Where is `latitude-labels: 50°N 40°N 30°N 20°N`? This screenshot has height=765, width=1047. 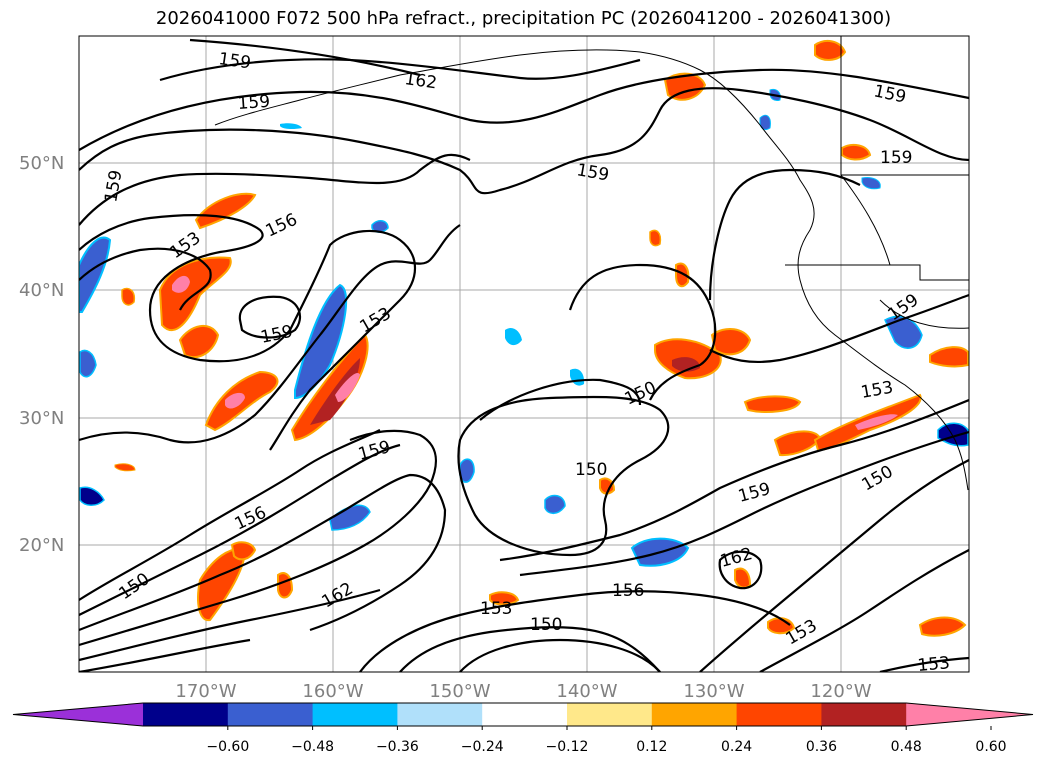
latitude-labels: 50°N 40°N 30°N 20°N is located at coordinates (41, 354).